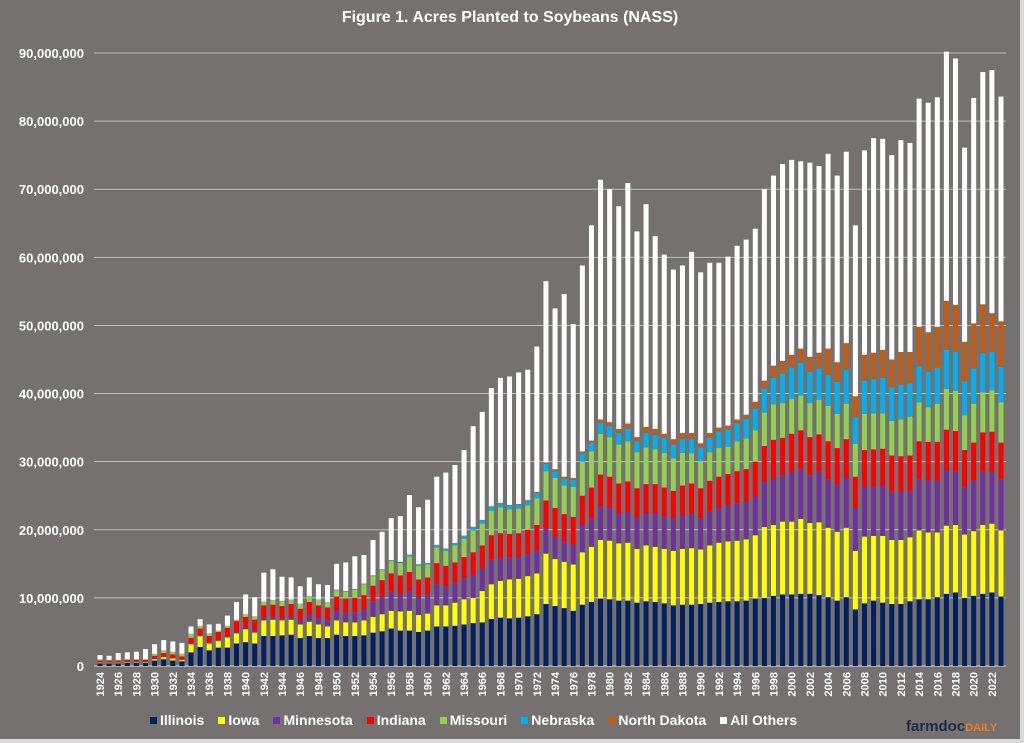 This screenshot has height=743, width=1024. Describe the element at coordinates (574, 684) in the screenshot. I see `x-tick-label: 1976` at that location.